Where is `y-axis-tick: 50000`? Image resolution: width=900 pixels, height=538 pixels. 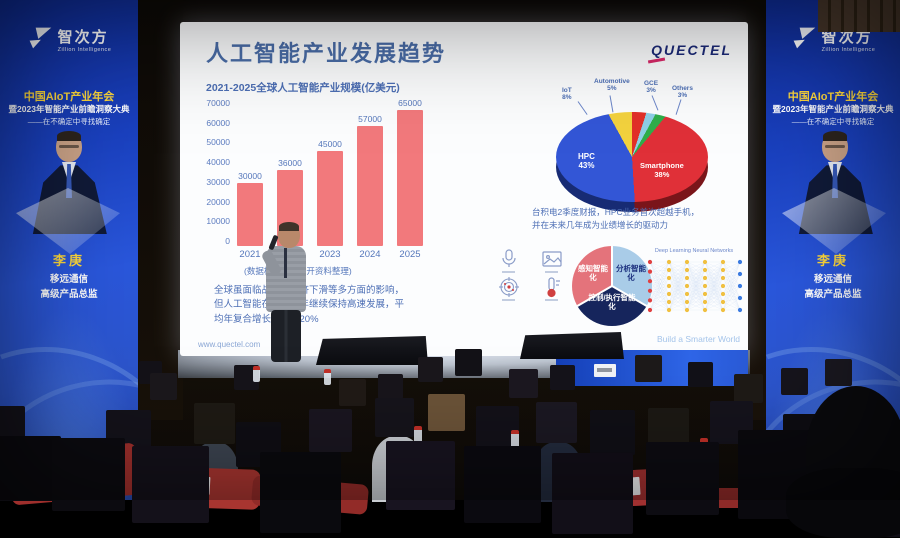
y-axis-tick: 50000 is located at coordinates (218, 142).